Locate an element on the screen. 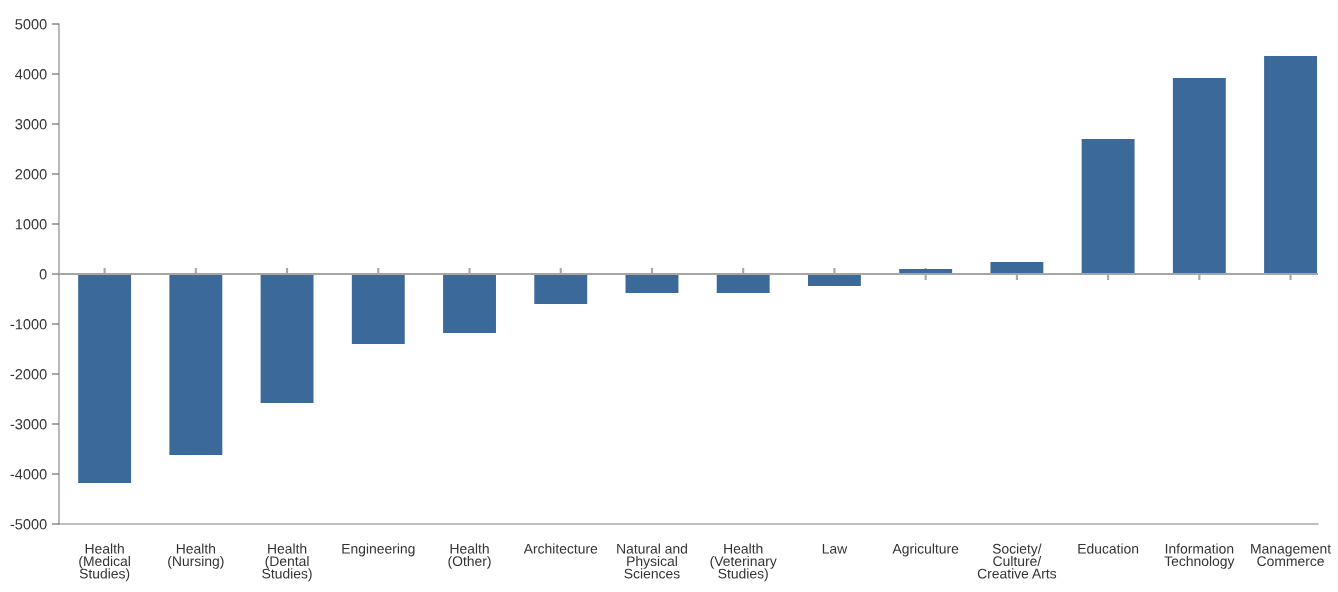  x-tick-label: Law is located at coordinates (835, 548).